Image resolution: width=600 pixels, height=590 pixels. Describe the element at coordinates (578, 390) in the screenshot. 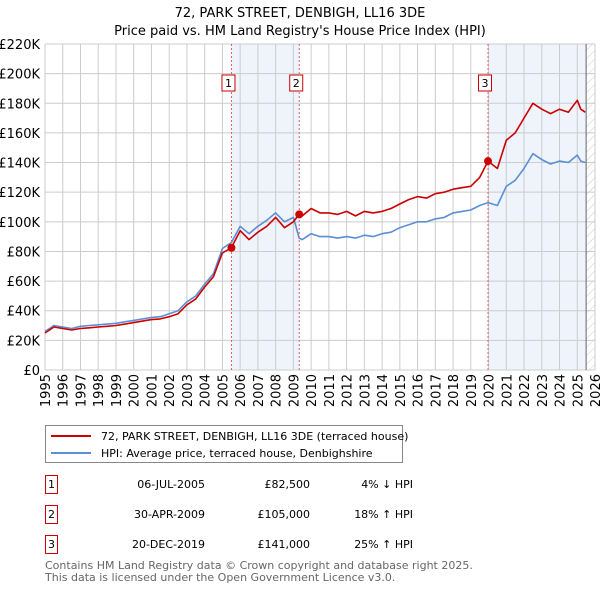

I see `x-tick-label: 2025` at that location.